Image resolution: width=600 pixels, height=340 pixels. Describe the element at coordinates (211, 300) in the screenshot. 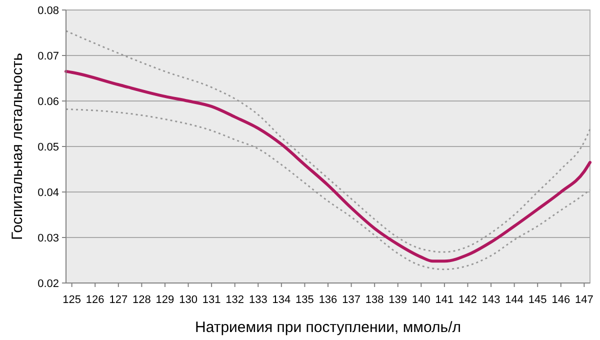

I see `x-tick-label: 131` at that location.